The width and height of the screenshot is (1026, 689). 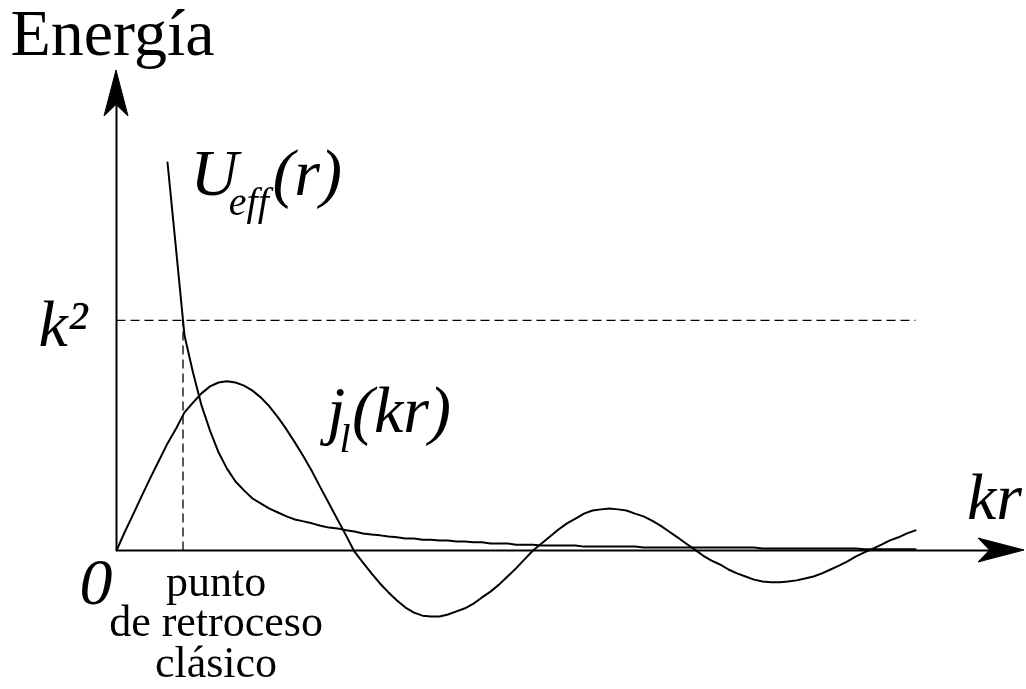 What do you see at coordinates (112, 34) in the screenshot?
I see `y-axis-title: Energía` at bounding box center [112, 34].